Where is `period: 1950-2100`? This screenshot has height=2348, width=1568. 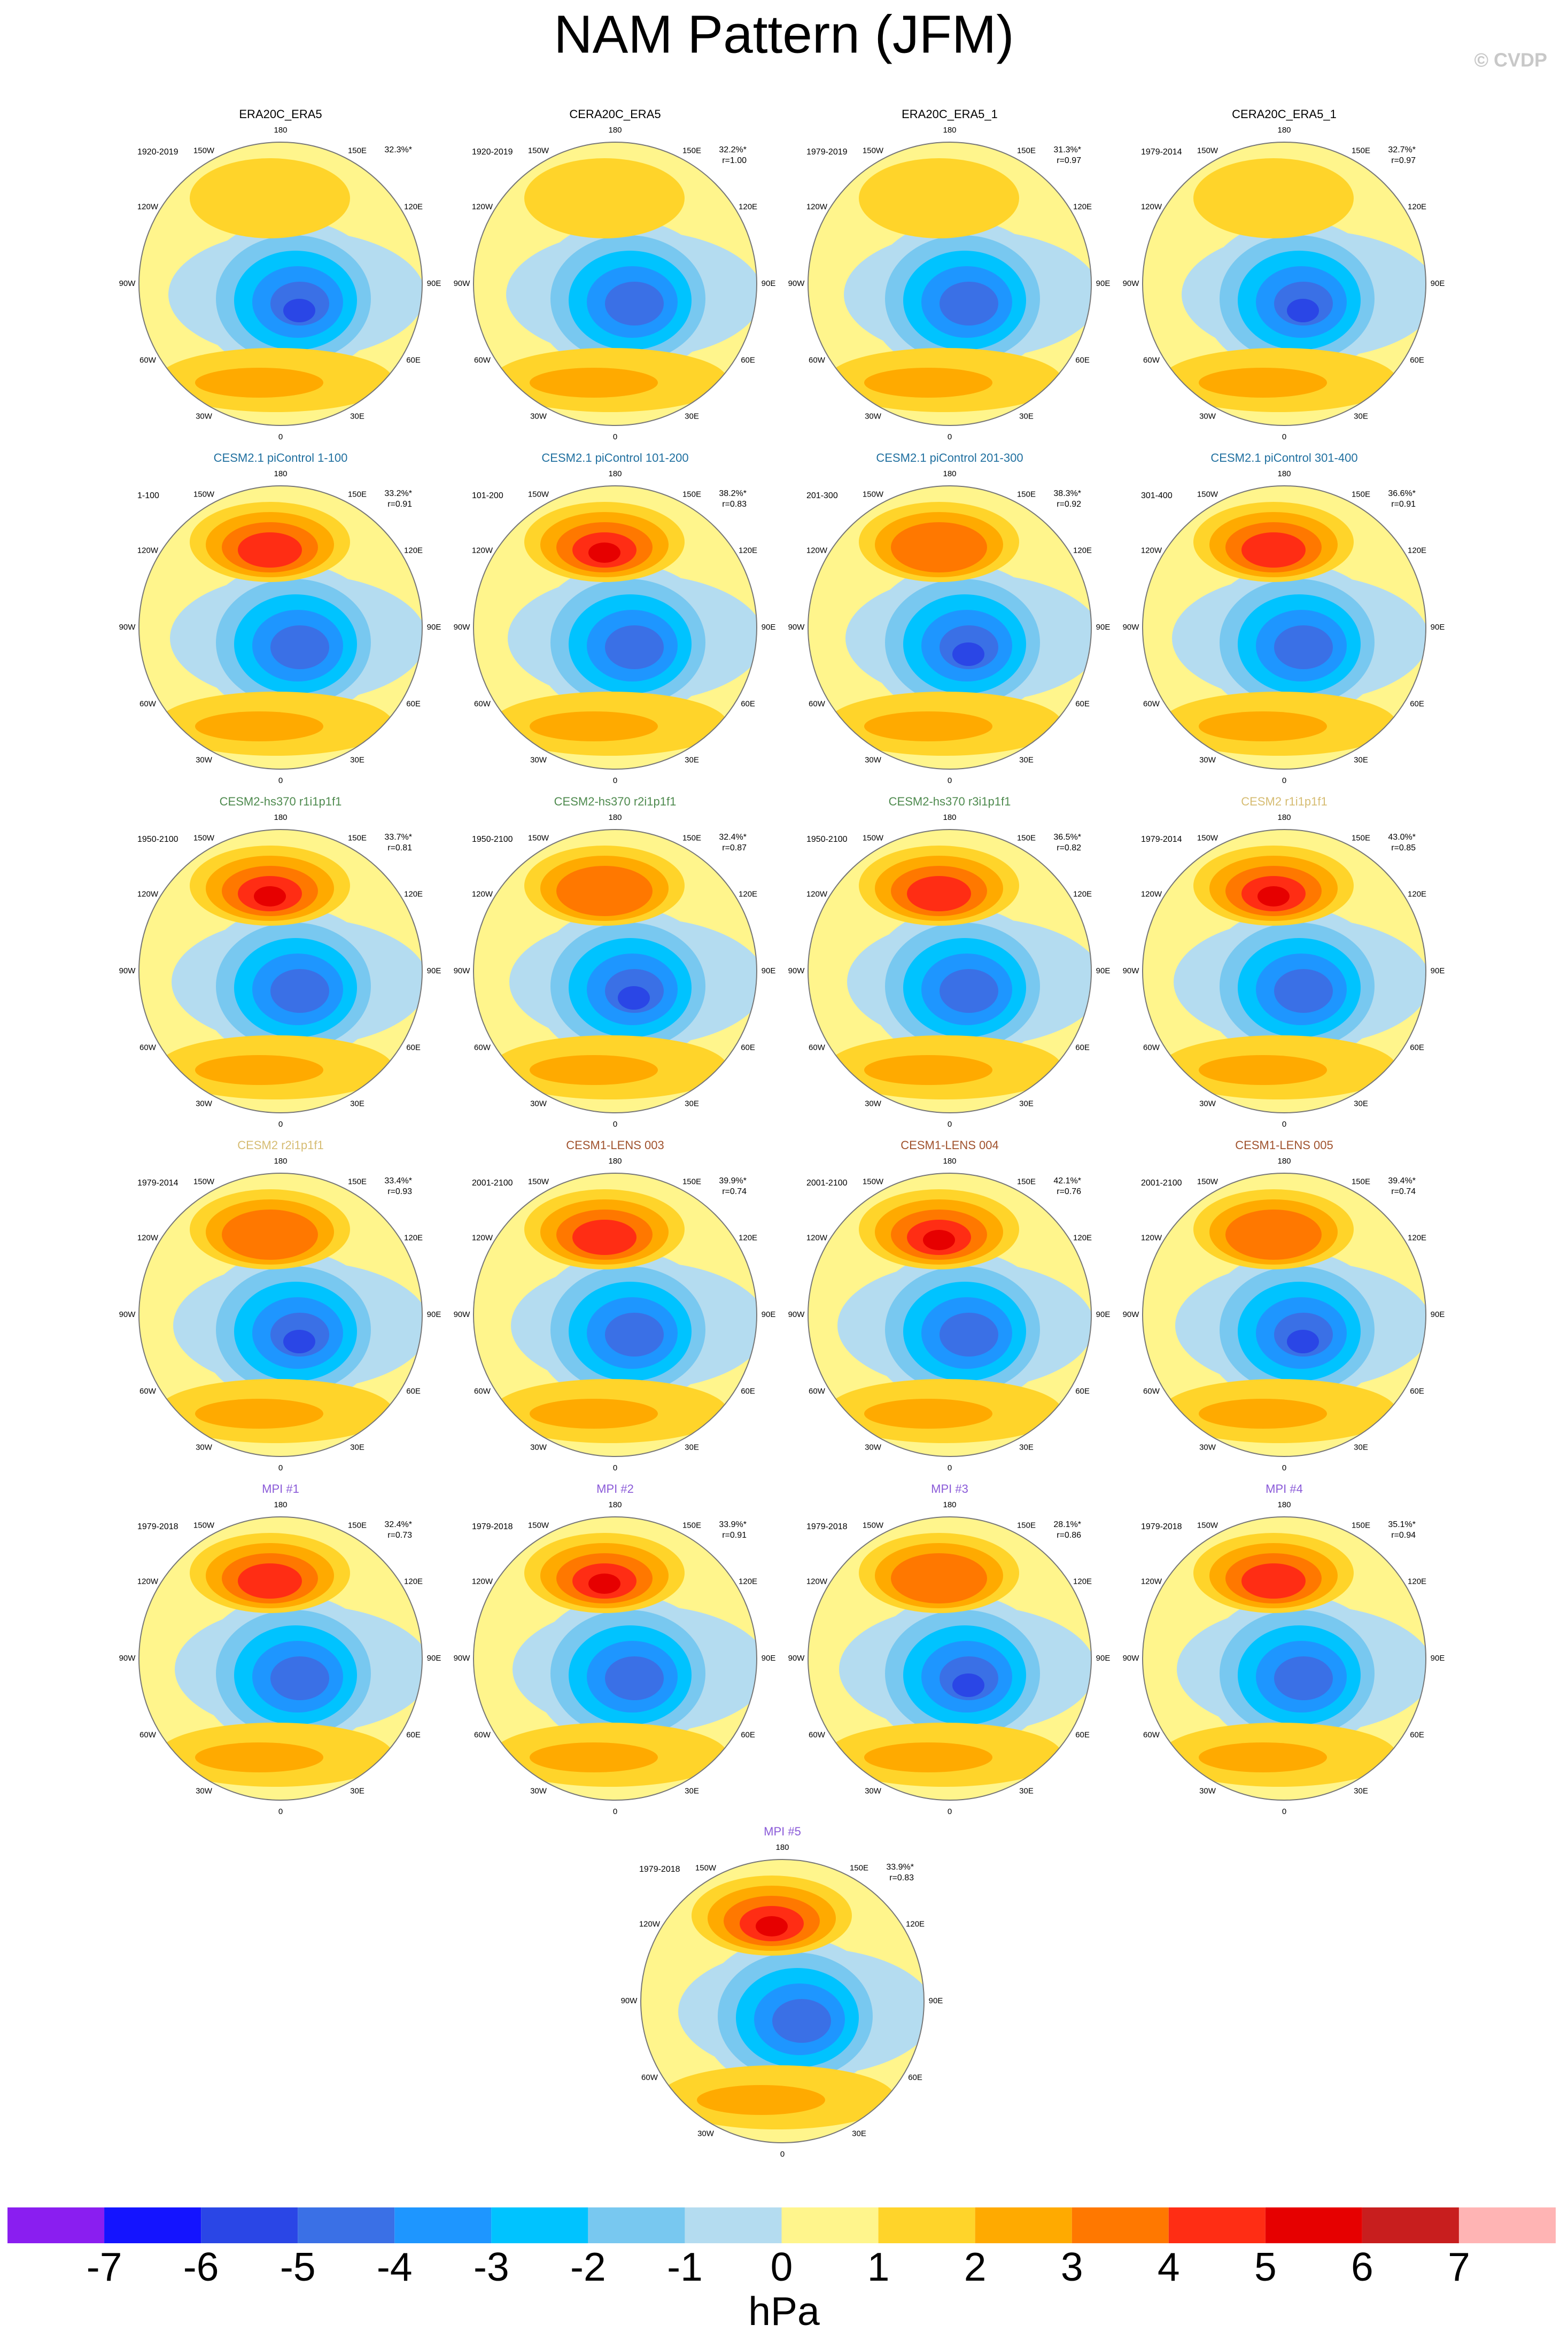
period: 1950-2100 is located at coordinates (827, 839).